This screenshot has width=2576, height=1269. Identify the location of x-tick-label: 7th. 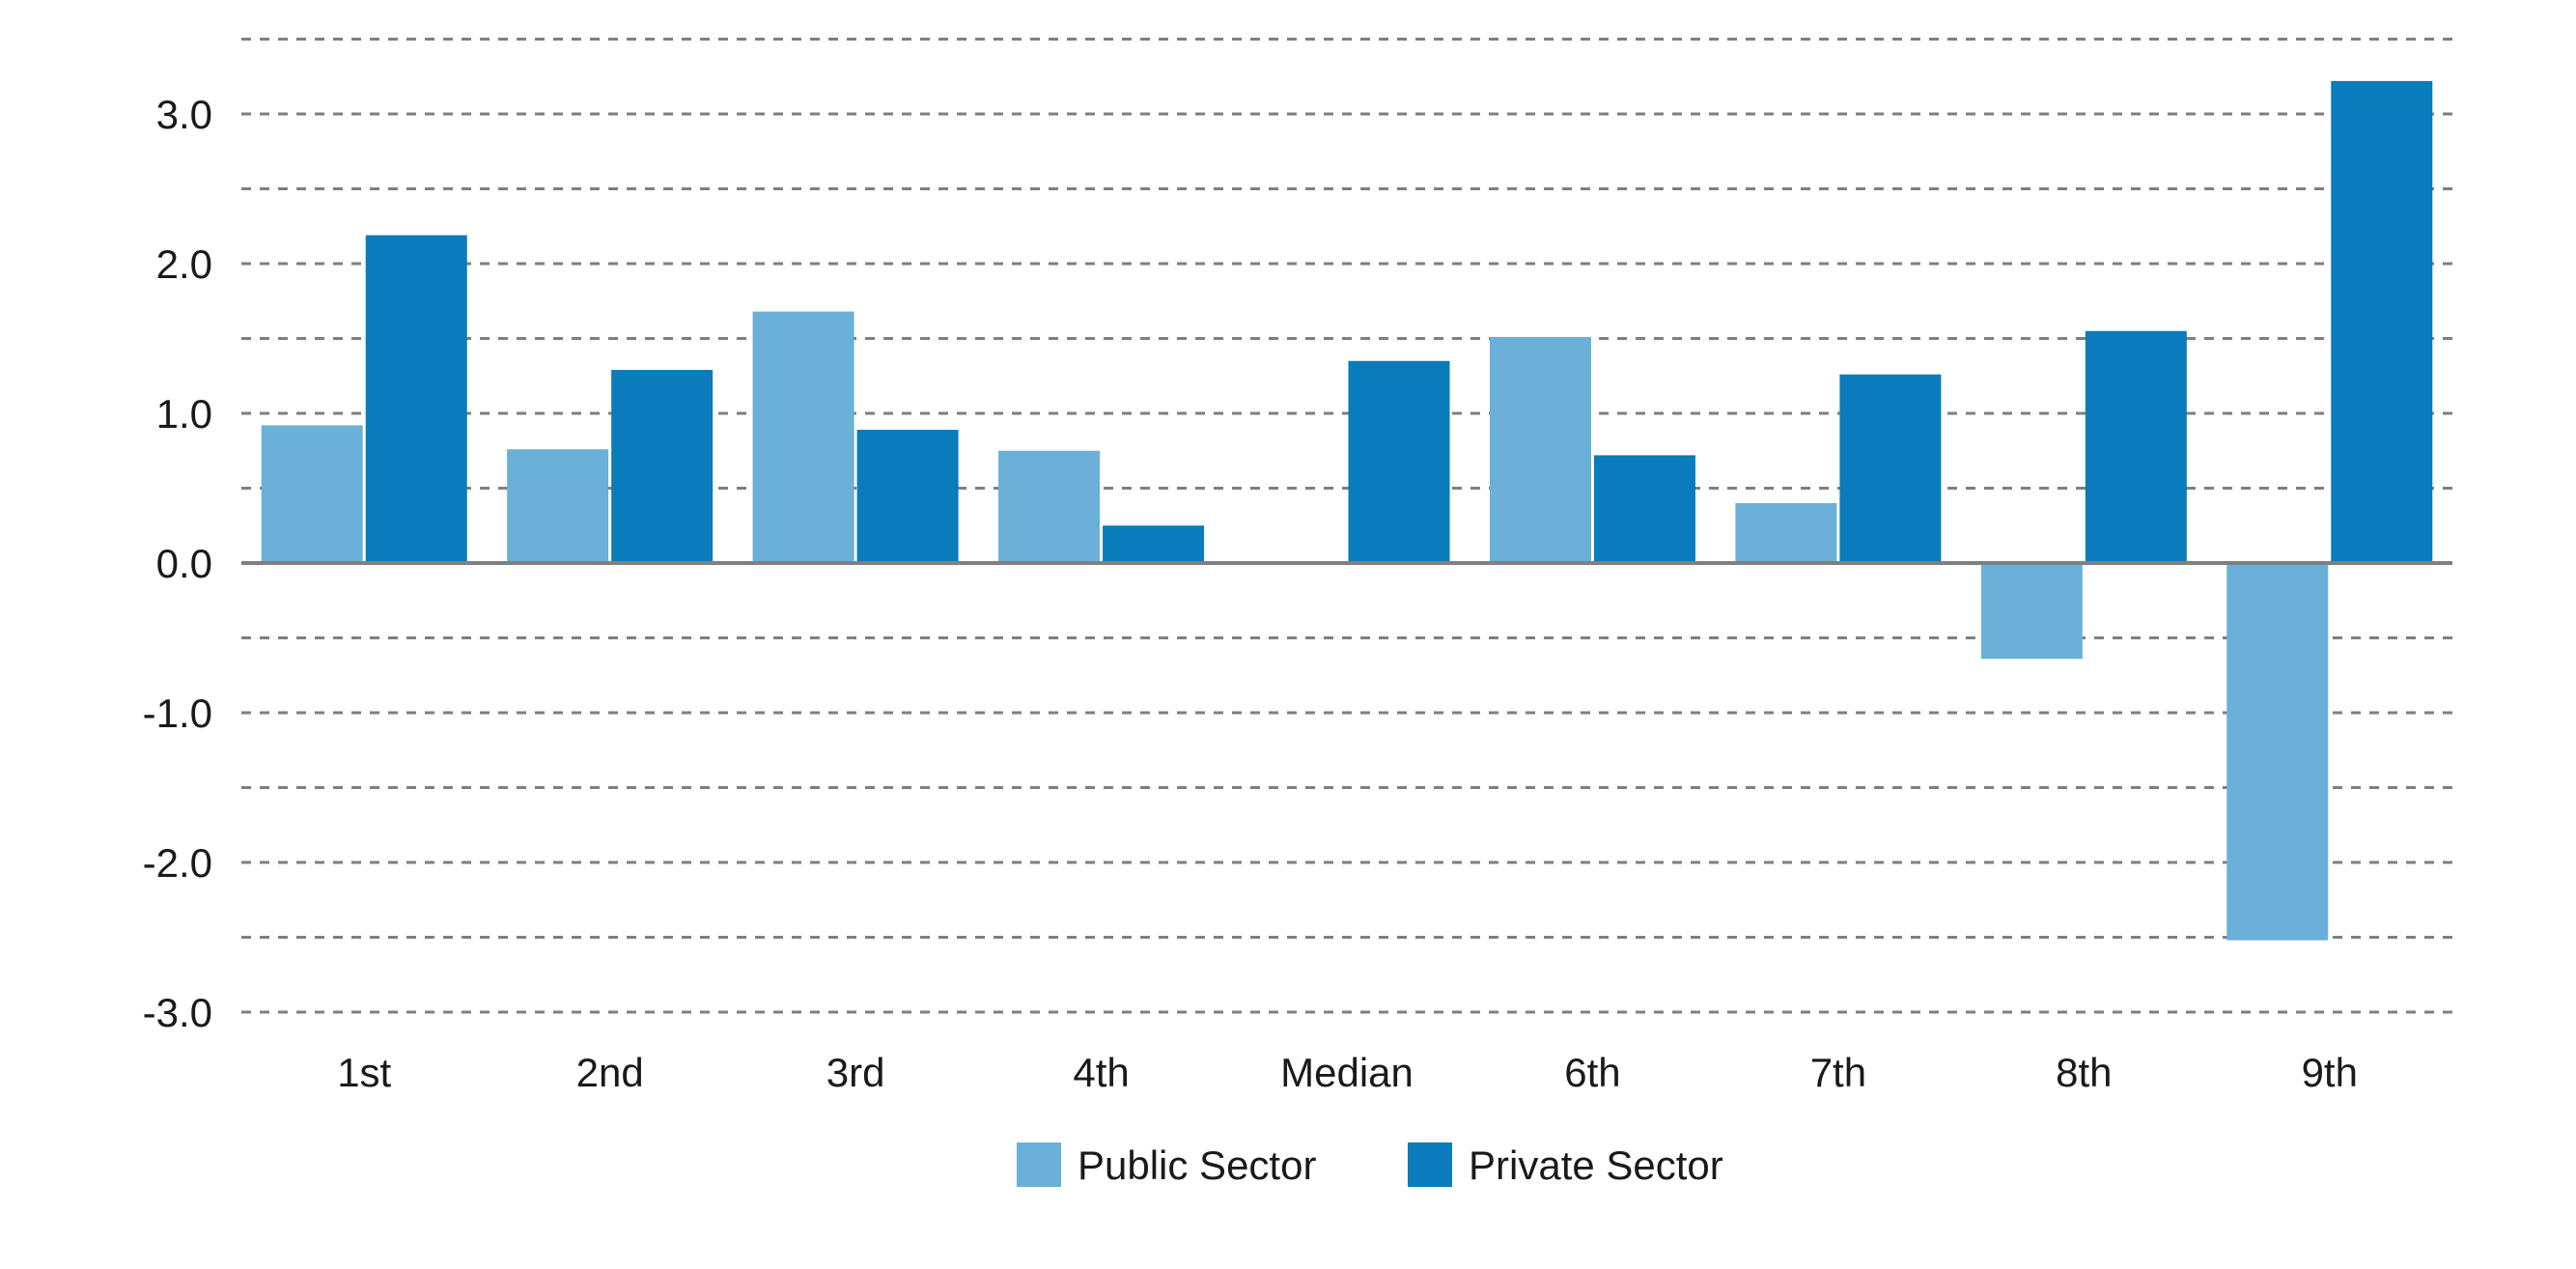
(1838, 1072).